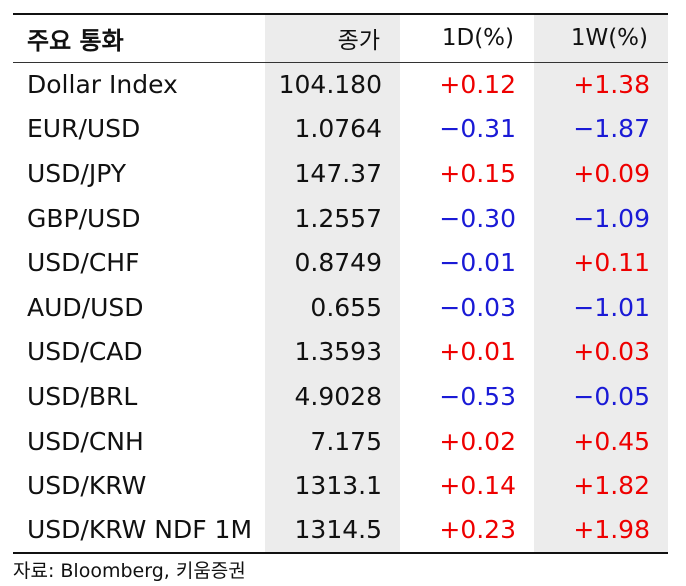 The image size is (686, 586). I want to click on close-value: 1313.1, so click(332, 485).